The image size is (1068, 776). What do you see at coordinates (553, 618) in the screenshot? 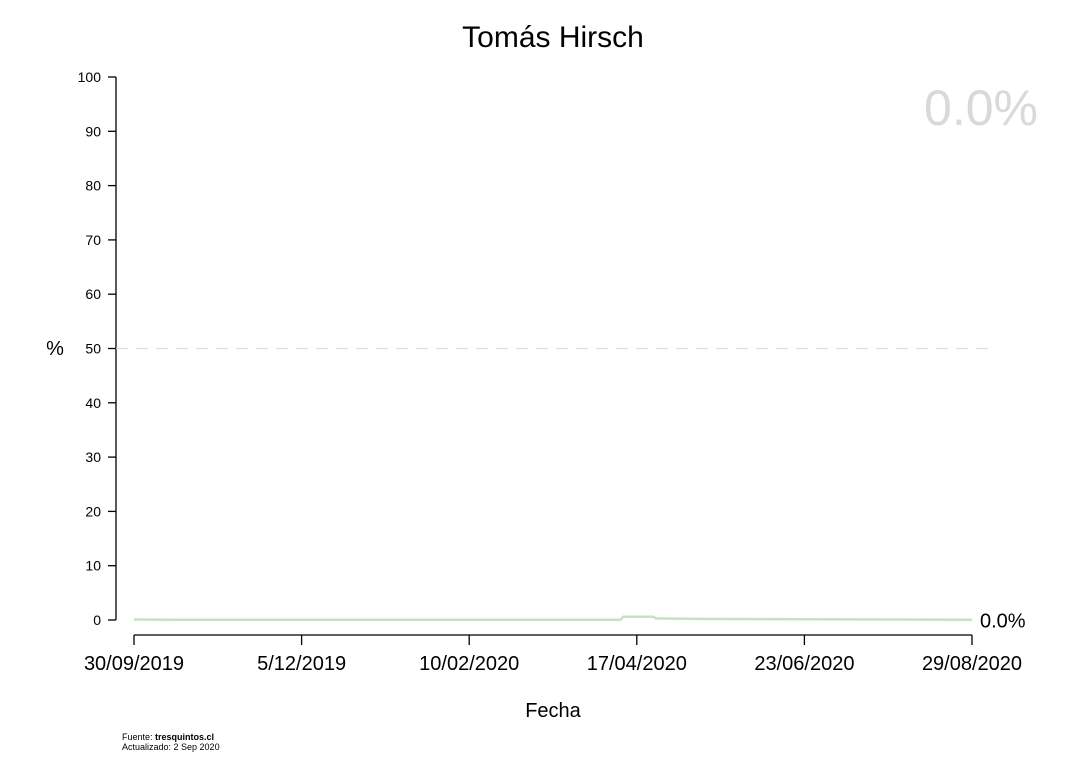
I see `series-line` at bounding box center [553, 618].